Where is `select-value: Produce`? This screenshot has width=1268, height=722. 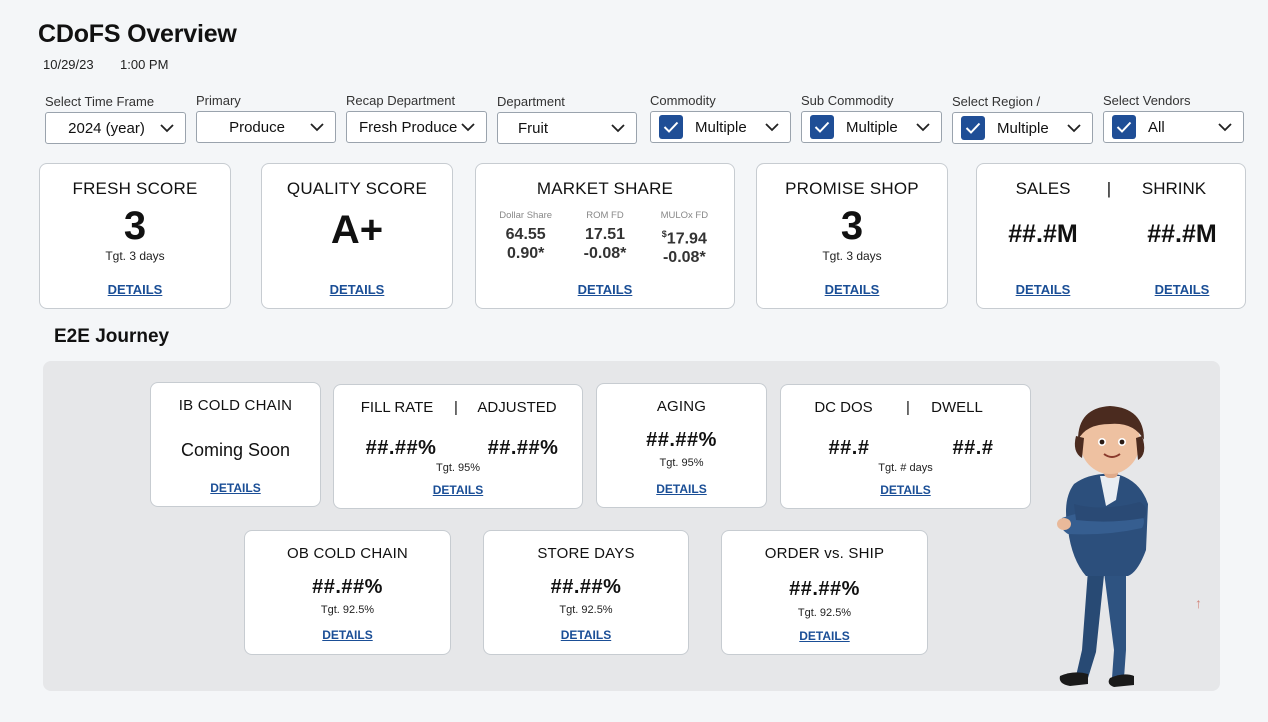 select-value: Produce is located at coordinates (257, 127).